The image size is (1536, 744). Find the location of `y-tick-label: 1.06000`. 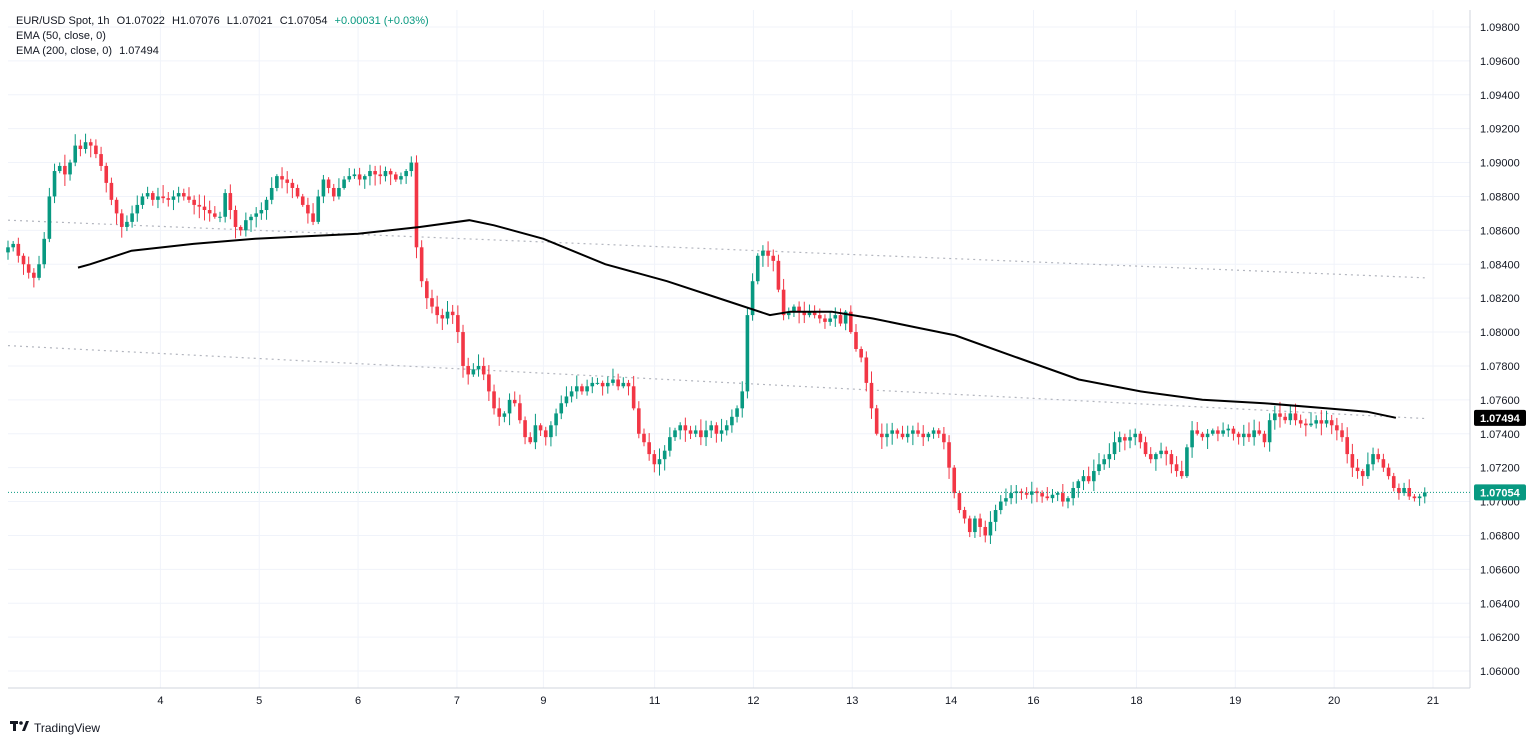

y-tick-label: 1.06000 is located at coordinates (1500, 672).